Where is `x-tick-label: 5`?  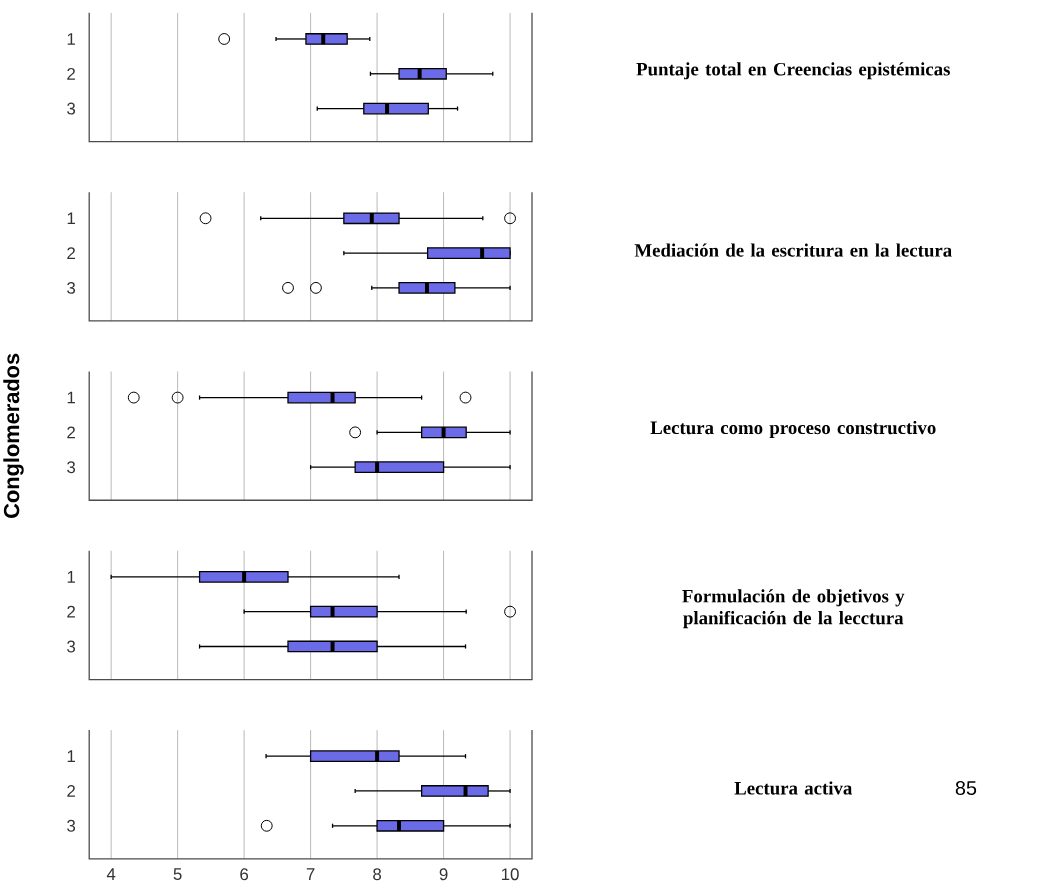 x-tick-label: 5 is located at coordinates (177, 874).